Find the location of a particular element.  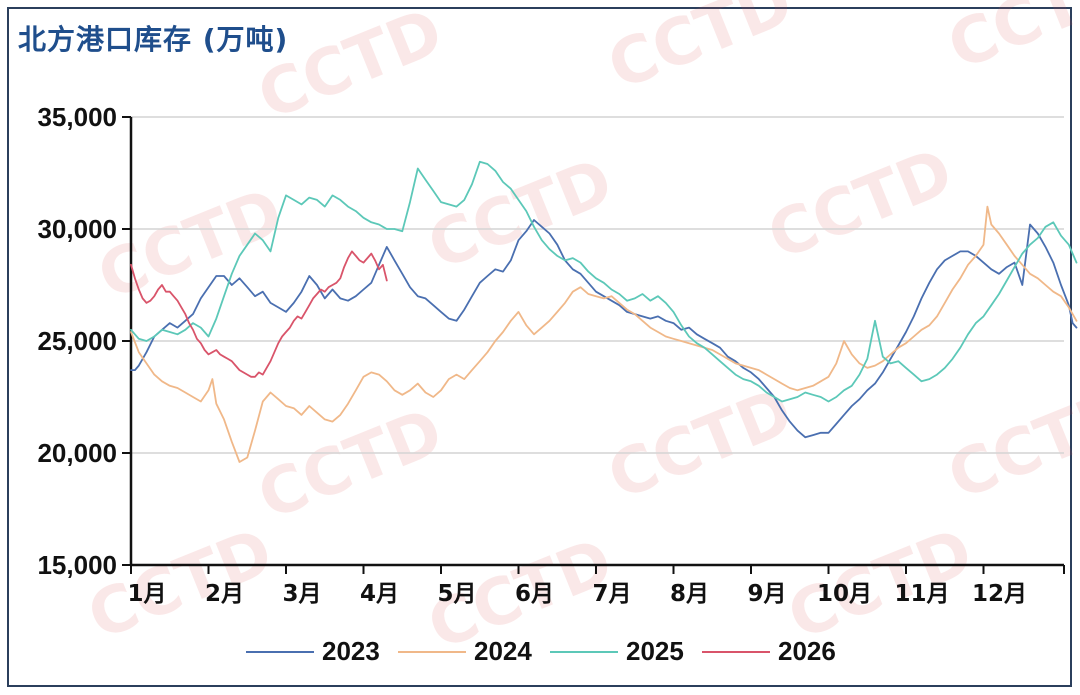

x-tick-label-0: 1月 is located at coordinates (146, 594).